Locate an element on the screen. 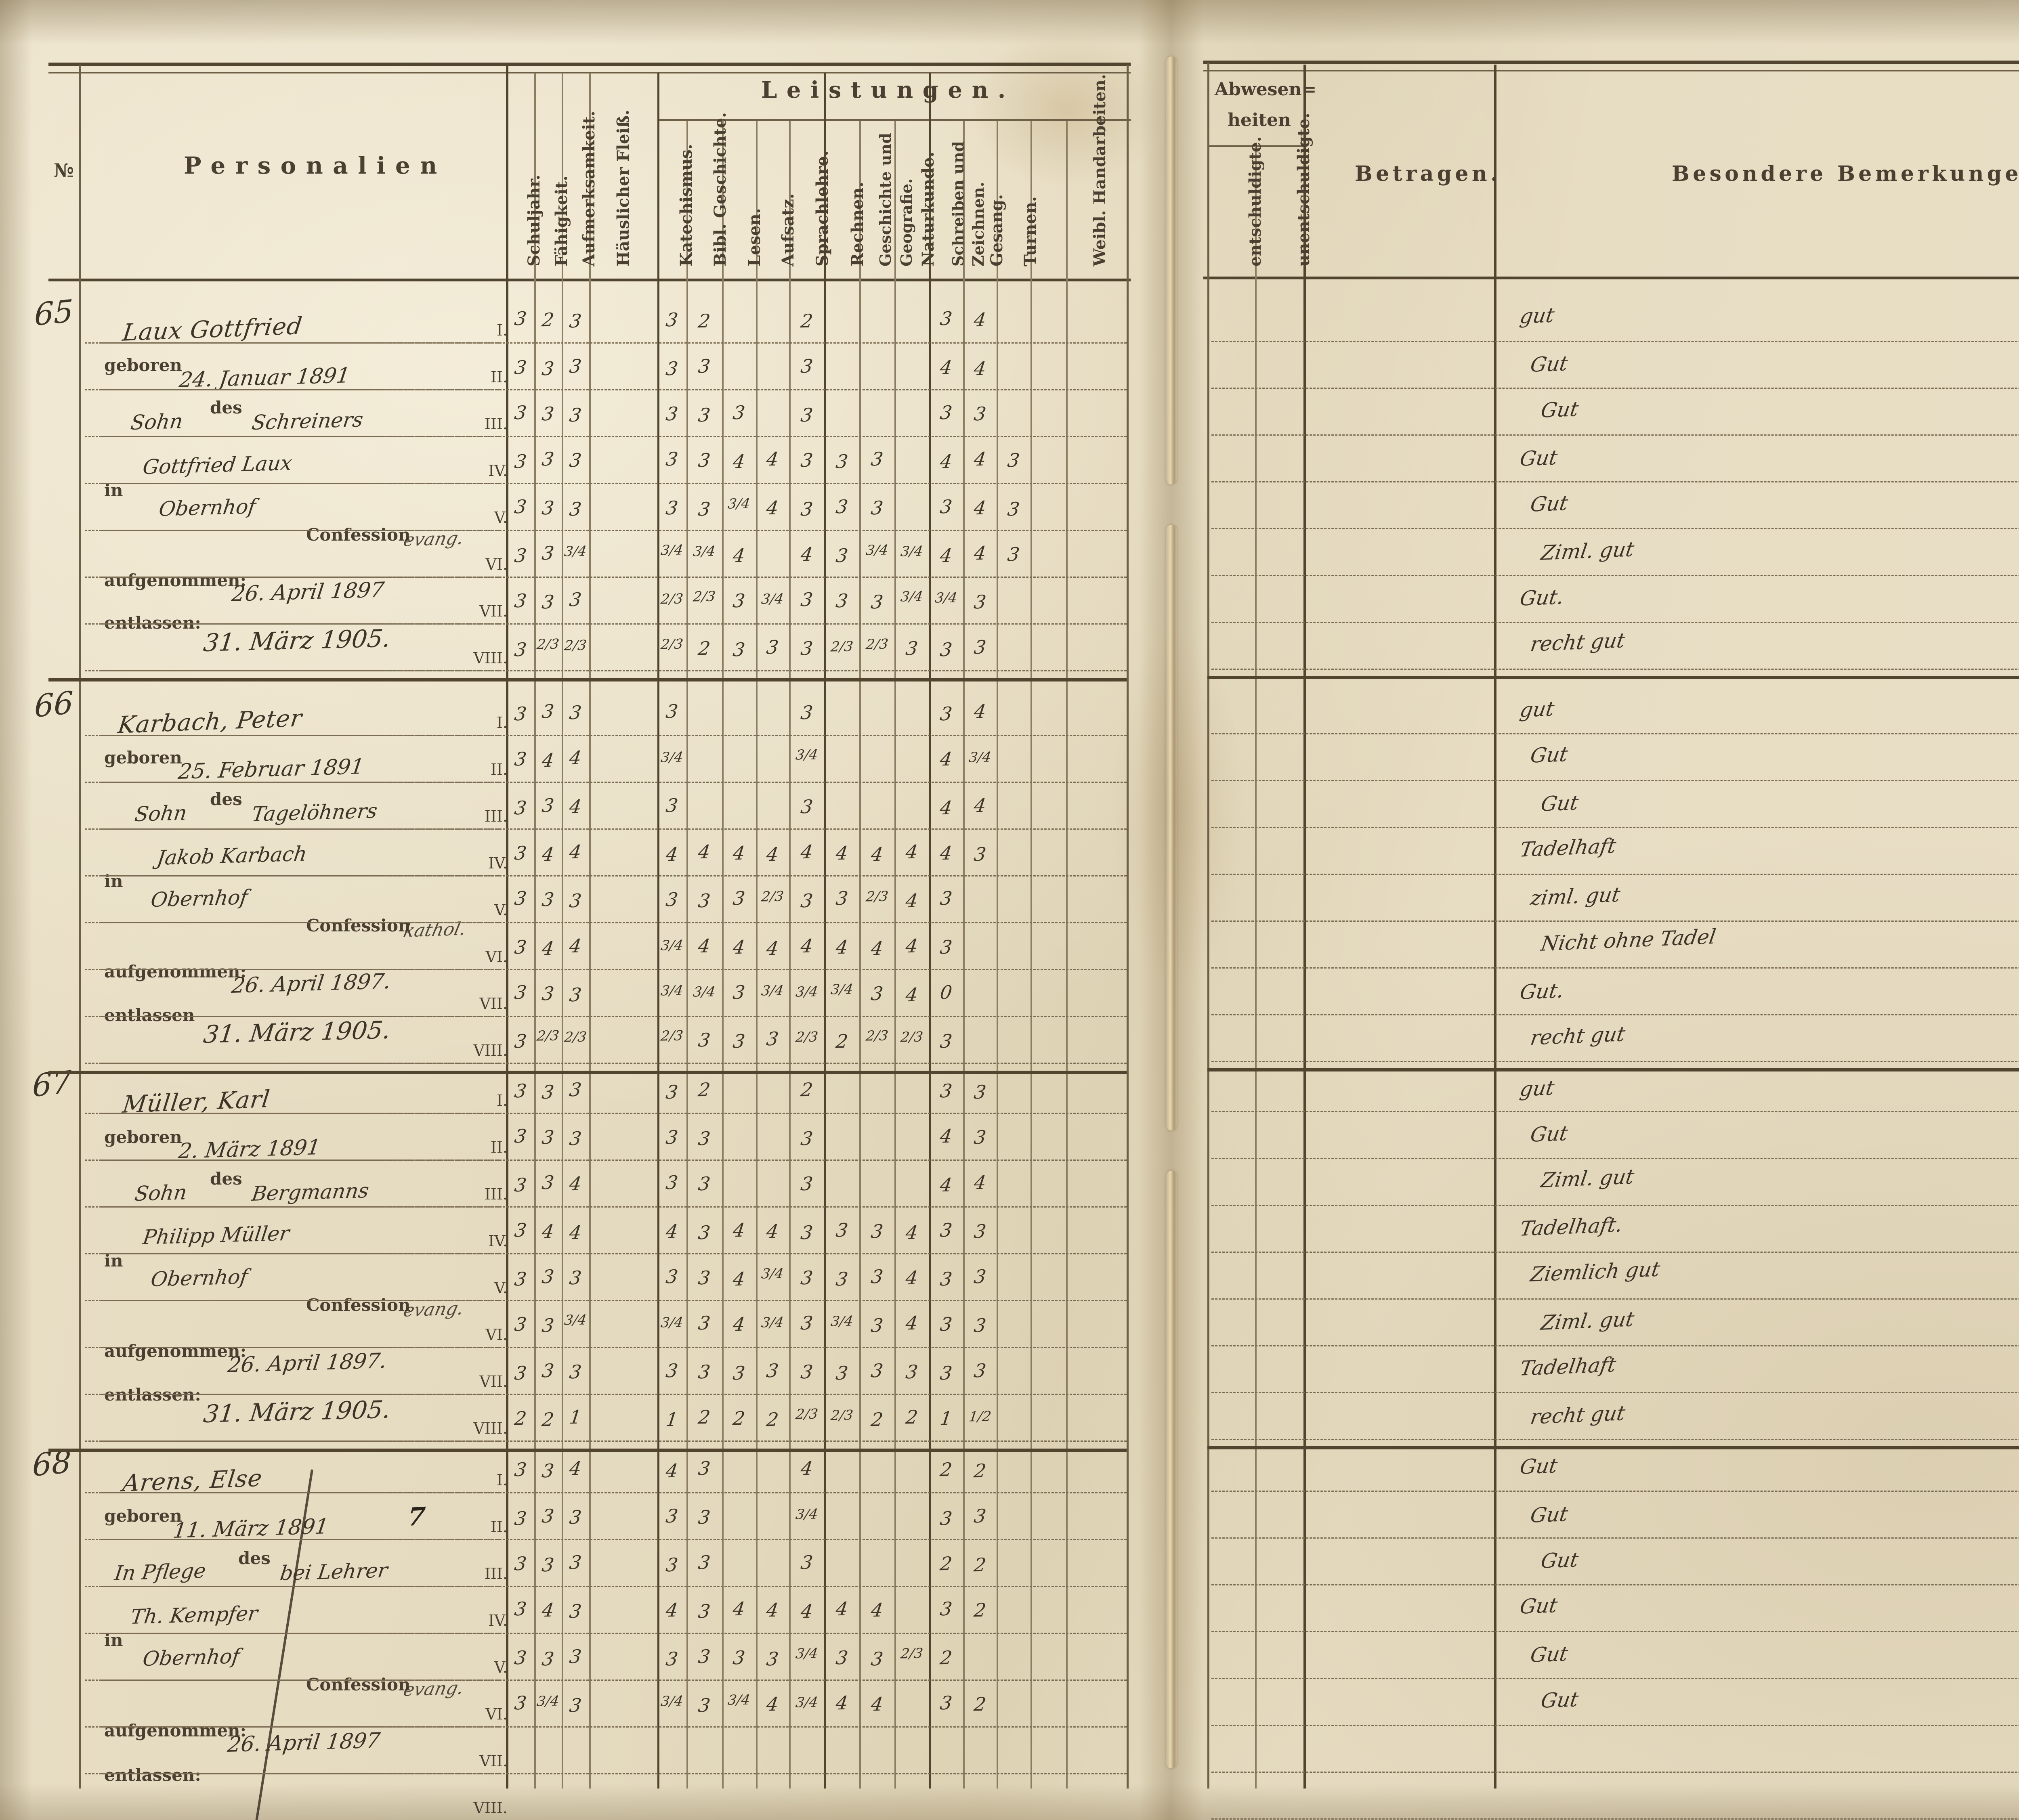 This screenshot has height=1820, width=2019. book-gutter is located at coordinates (1171, 910).